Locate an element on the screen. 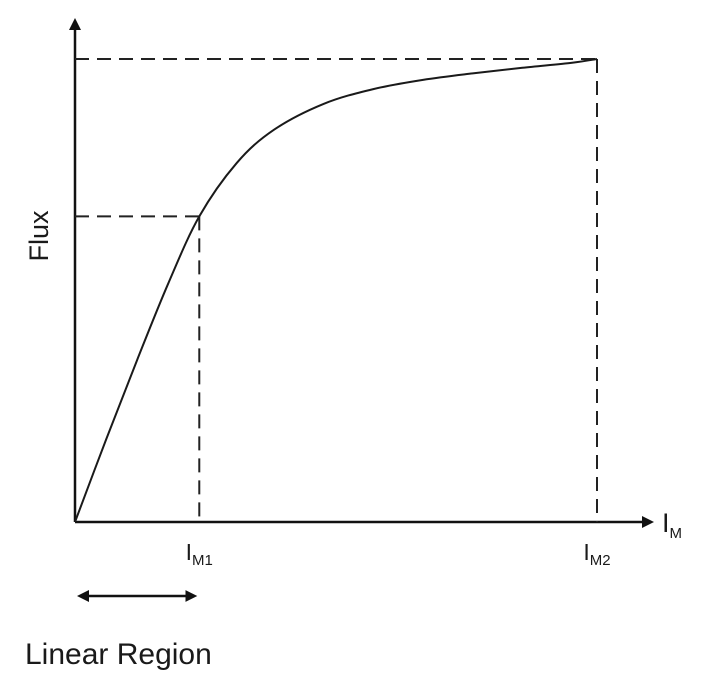 Image resolution: width=715 pixels, height=677 pixels. y-axis-title: Flux is located at coordinates (39, 236).